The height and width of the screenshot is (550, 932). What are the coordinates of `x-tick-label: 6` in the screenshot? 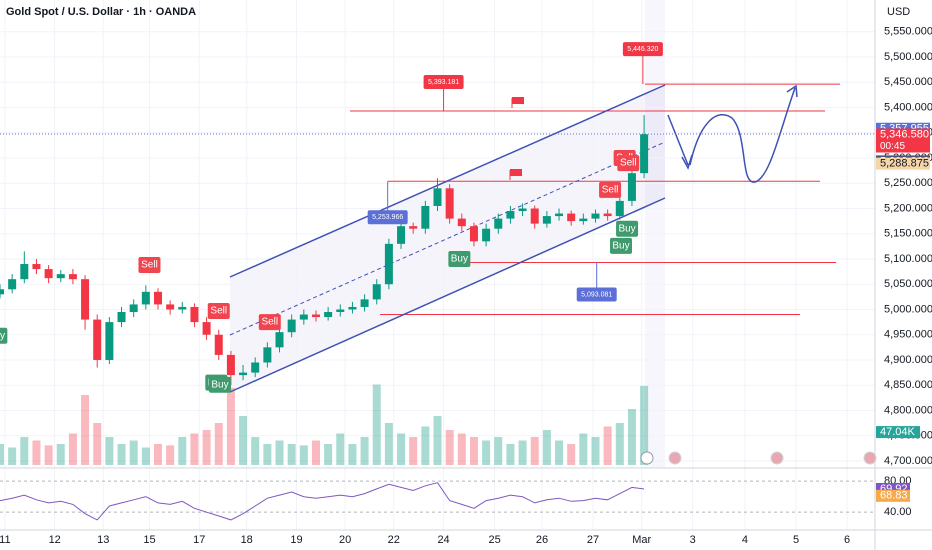 It's located at (847, 540).